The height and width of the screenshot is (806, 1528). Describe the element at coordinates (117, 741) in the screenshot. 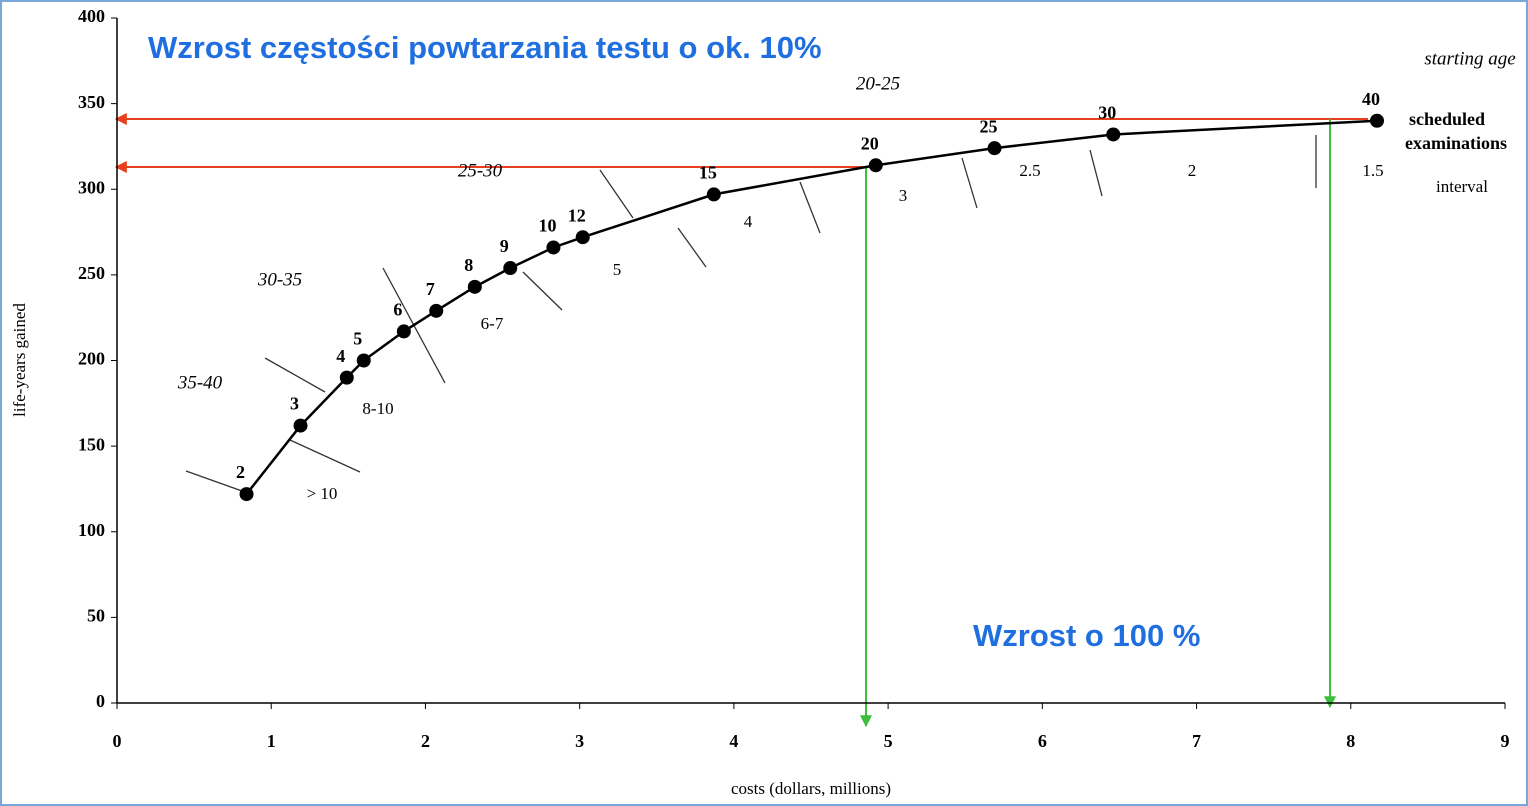

I see `x-tick-label: 0` at that location.